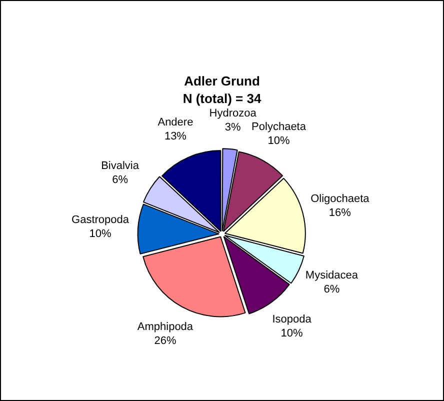  Describe the element at coordinates (101, 220) in the screenshot. I see `slice-label: Gastropoda` at that location.